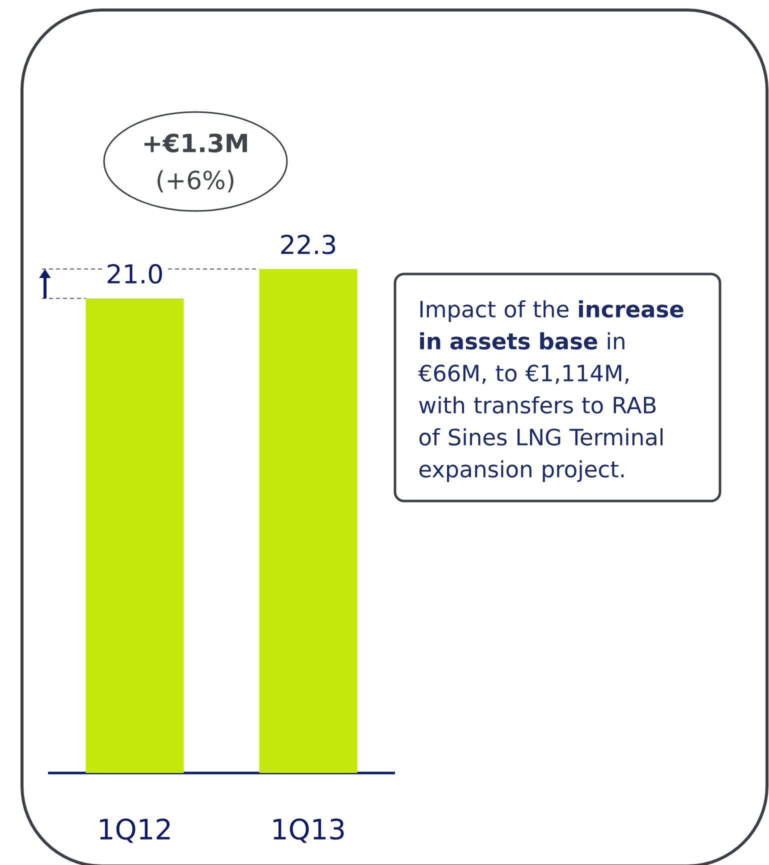 The height and width of the screenshot is (865, 769). Describe the element at coordinates (195, 163) in the screenshot. I see `text: +€1.3M (+6%)` at that location.